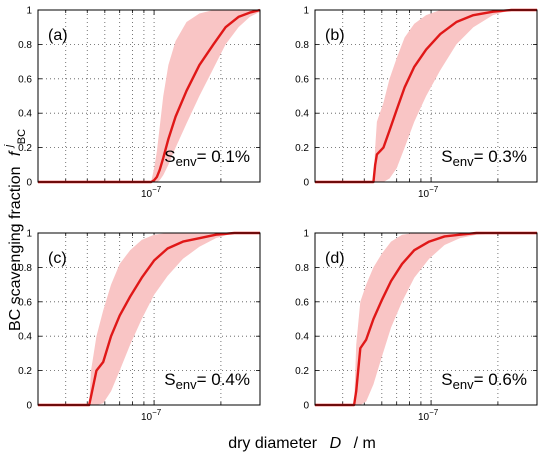 The width and height of the screenshot is (550, 460). I want to click on senv-annotation: Senv= 0.1%, so click(207, 158).